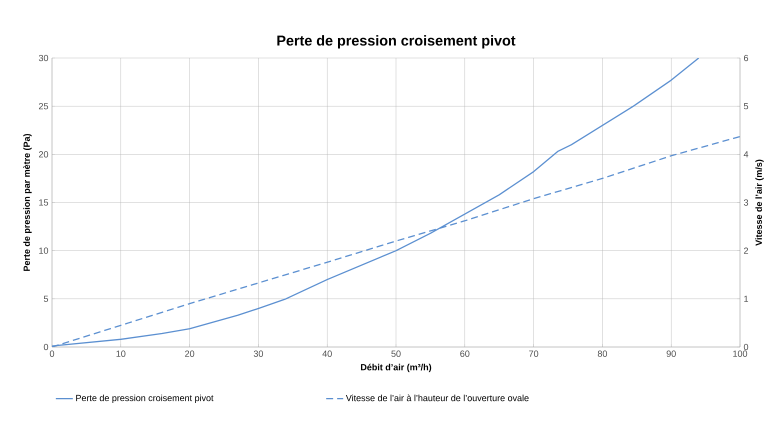 Image resolution: width=780 pixels, height=428 pixels. I want to click on y-axis-title: Perte de pression par mètre (Pa), so click(27, 202).